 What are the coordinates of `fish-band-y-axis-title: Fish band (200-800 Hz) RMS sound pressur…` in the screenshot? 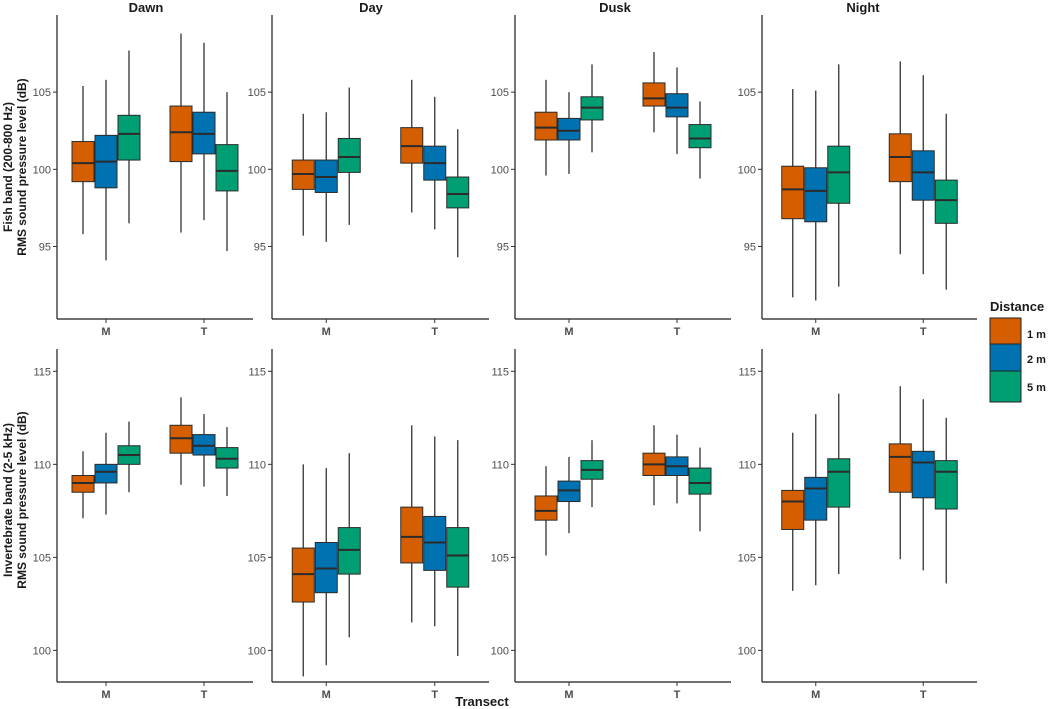 It's located at (15, 166).